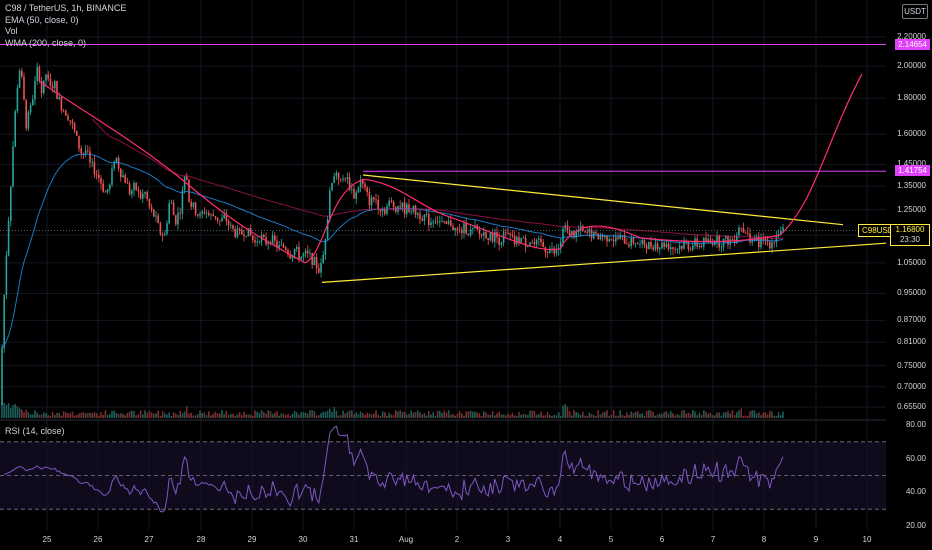 This screenshot has width=932, height=550. What do you see at coordinates (394, 469) in the screenshot?
I see `rsi-line` at bounding box center [394, 469].